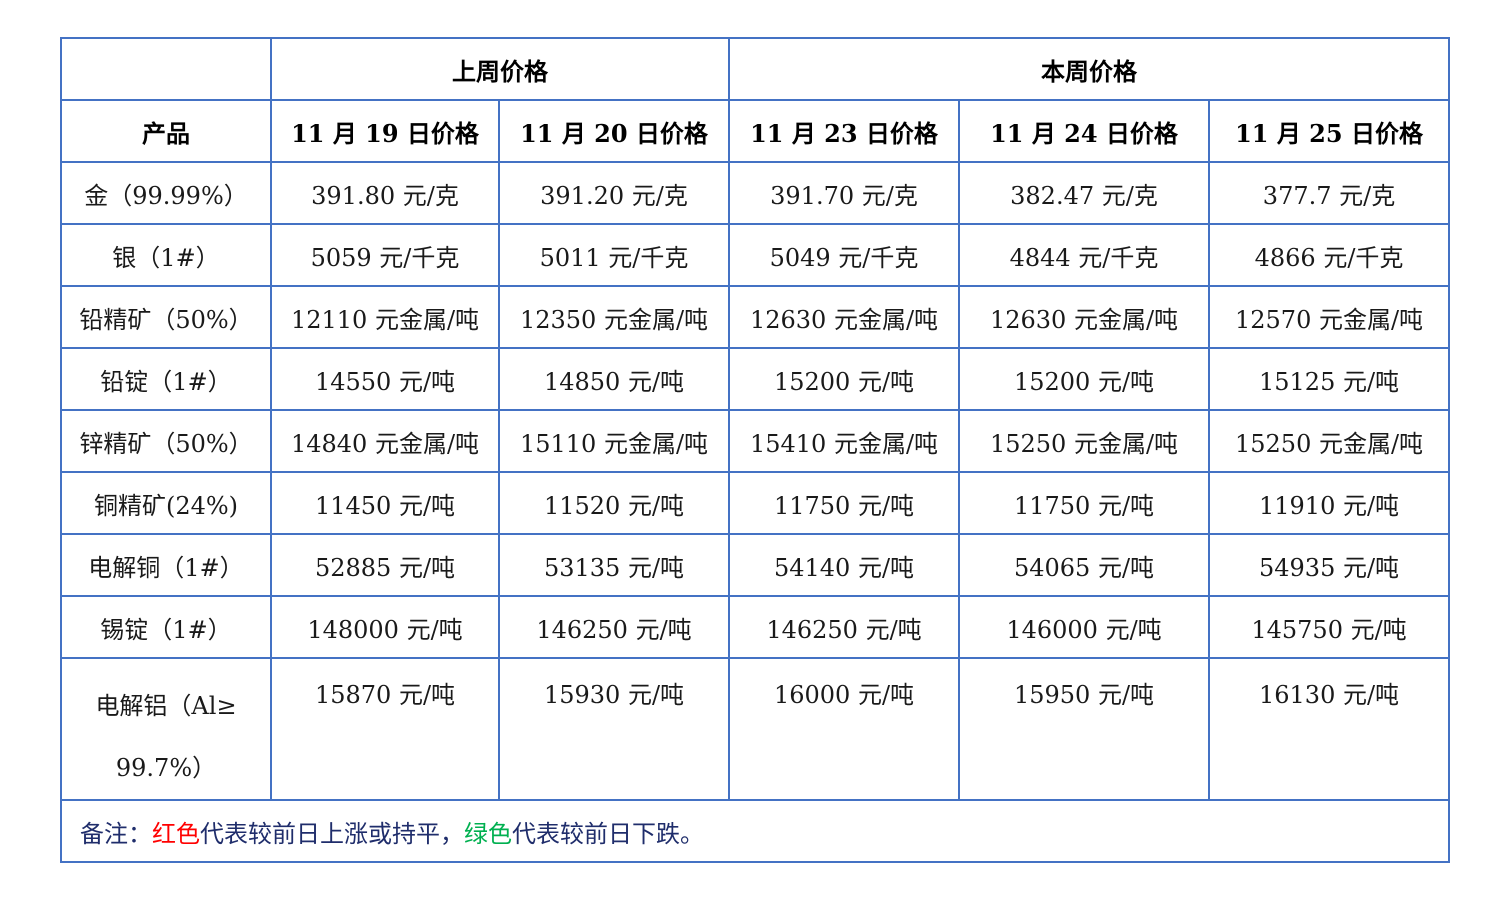 This screenshot has width=1502, height=914. I want to click on price-cell: 16000 元/吨, so click(844, 729).